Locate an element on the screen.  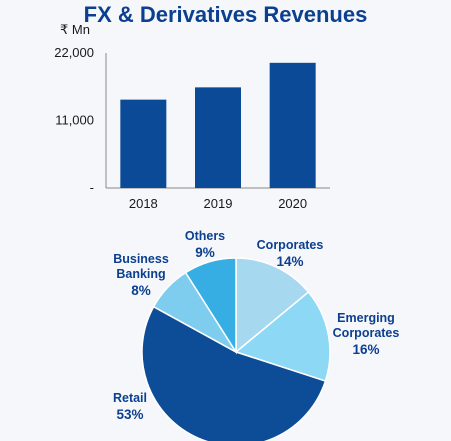
x-tick-label: 2020 is located at coordinates (292, 203).